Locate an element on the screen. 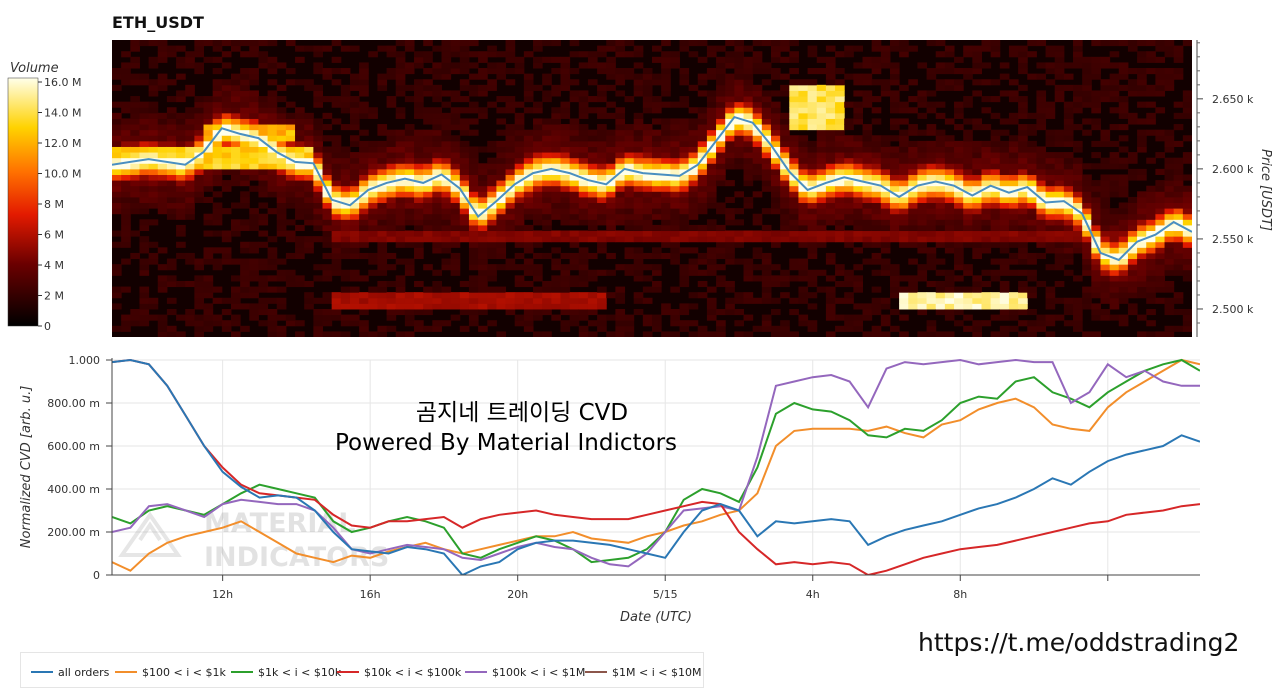 Image resolution: width=1280 pixels, height=690 pixels. legend-item: $100k < i < $1M is located at coordinates (525, 672).